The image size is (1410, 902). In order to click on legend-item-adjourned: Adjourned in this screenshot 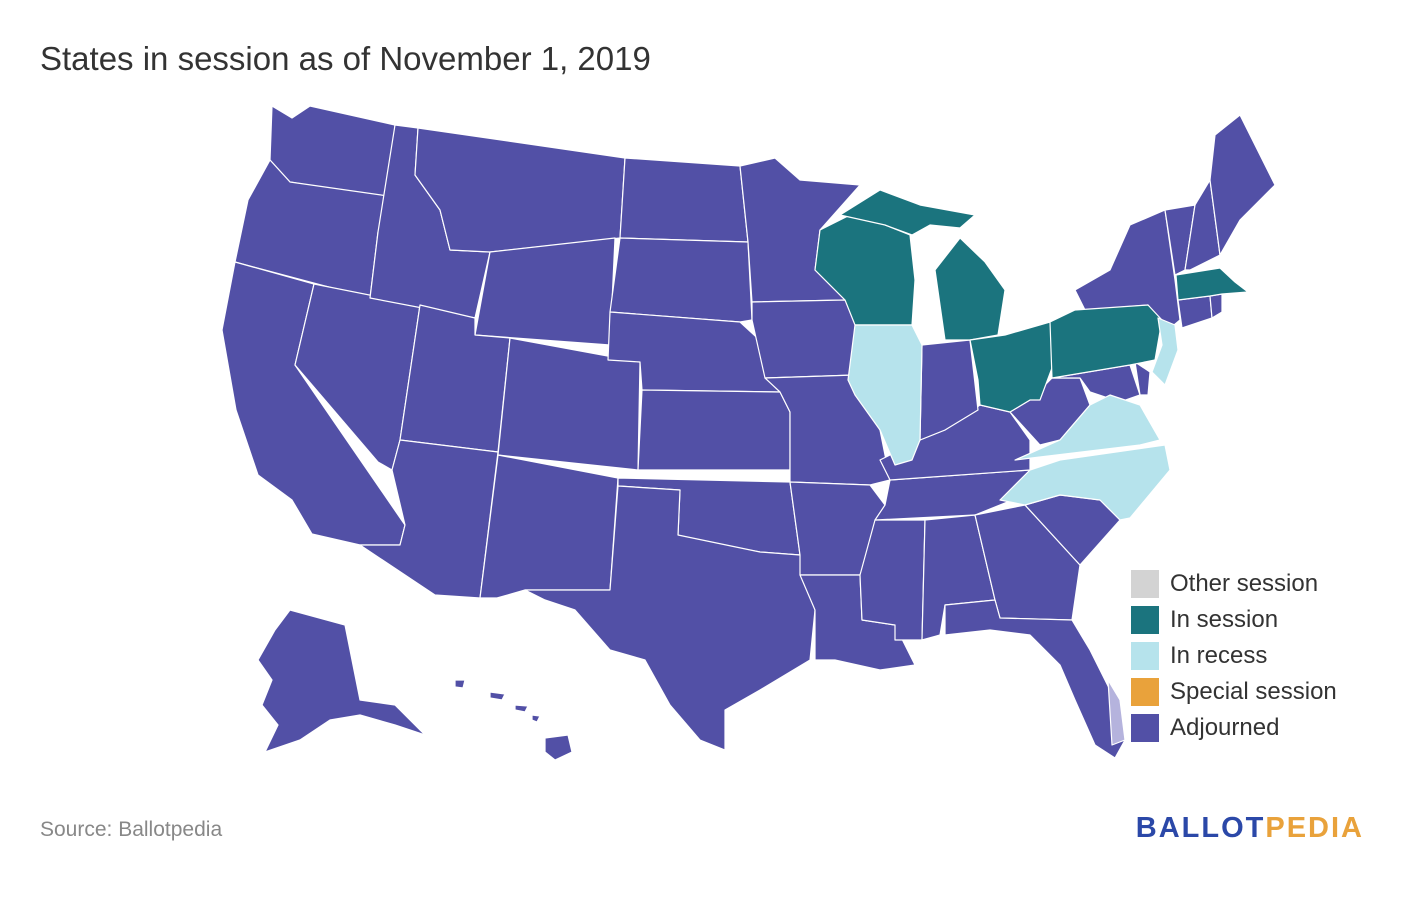, I will do `click(1251, 728)`.